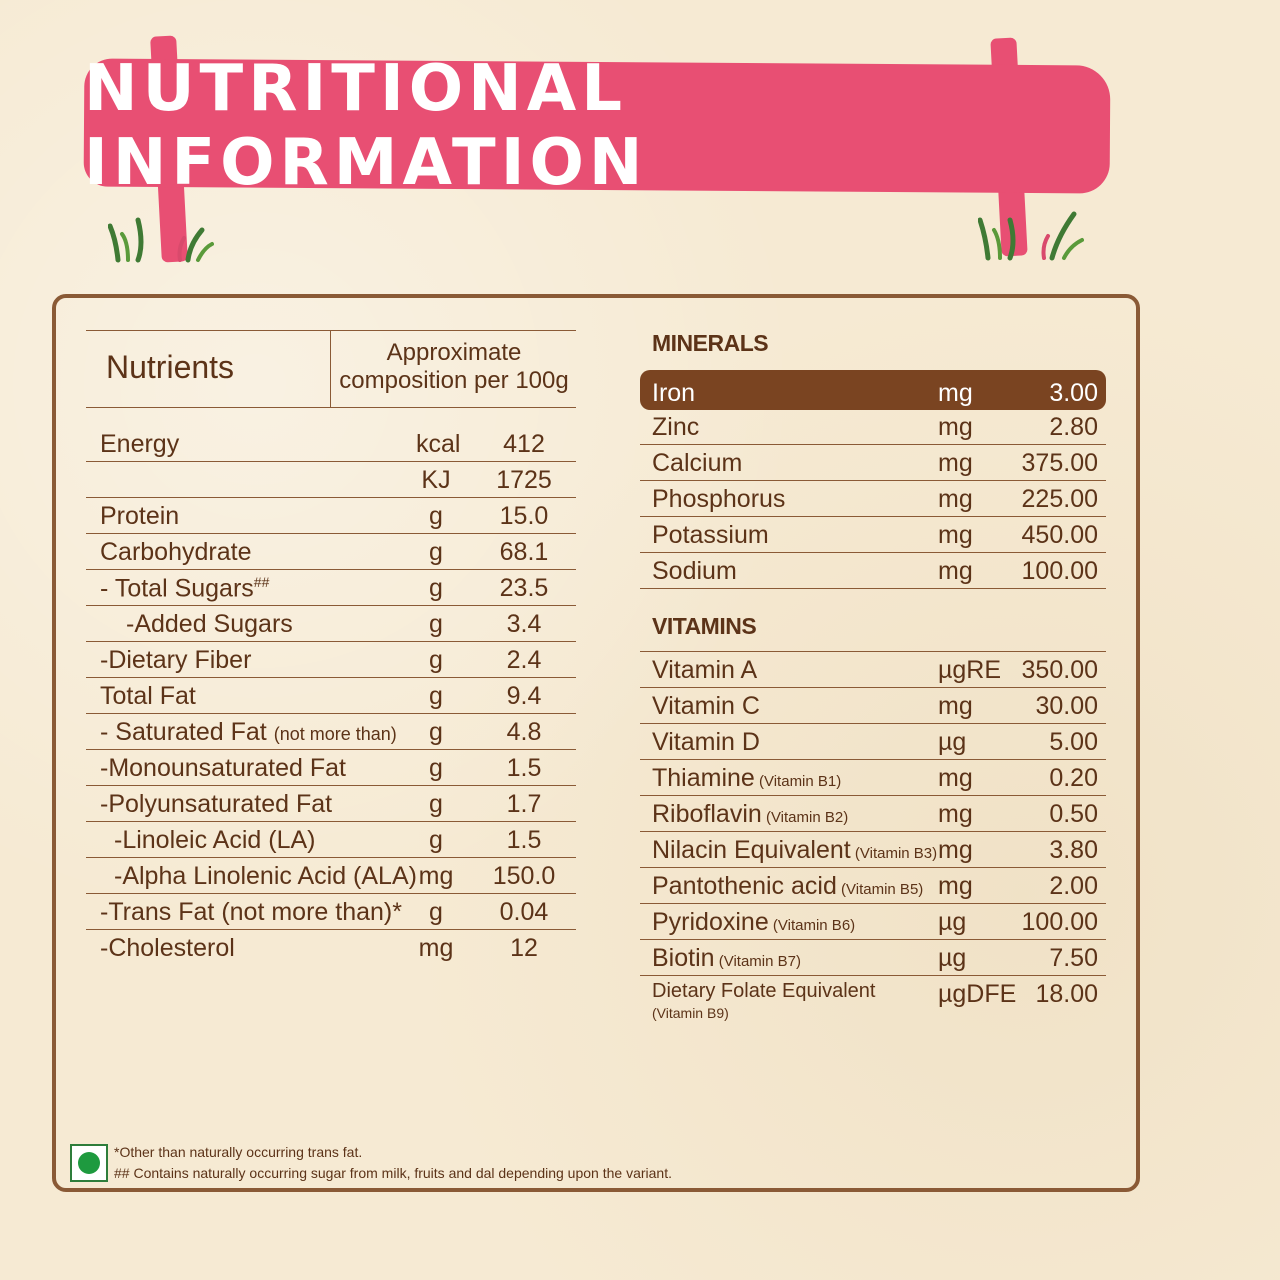 This screenshot has width=1280, height=1280. What do you see at coordinates (331, 660) in the screenshot?
I see `table-row: -Dietary Fiber g 2.4` at bounding box center [331, 660].